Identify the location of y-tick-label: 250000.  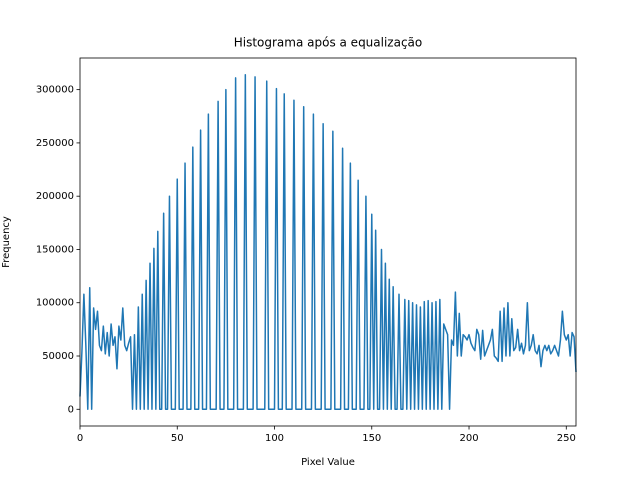
(55, 143).